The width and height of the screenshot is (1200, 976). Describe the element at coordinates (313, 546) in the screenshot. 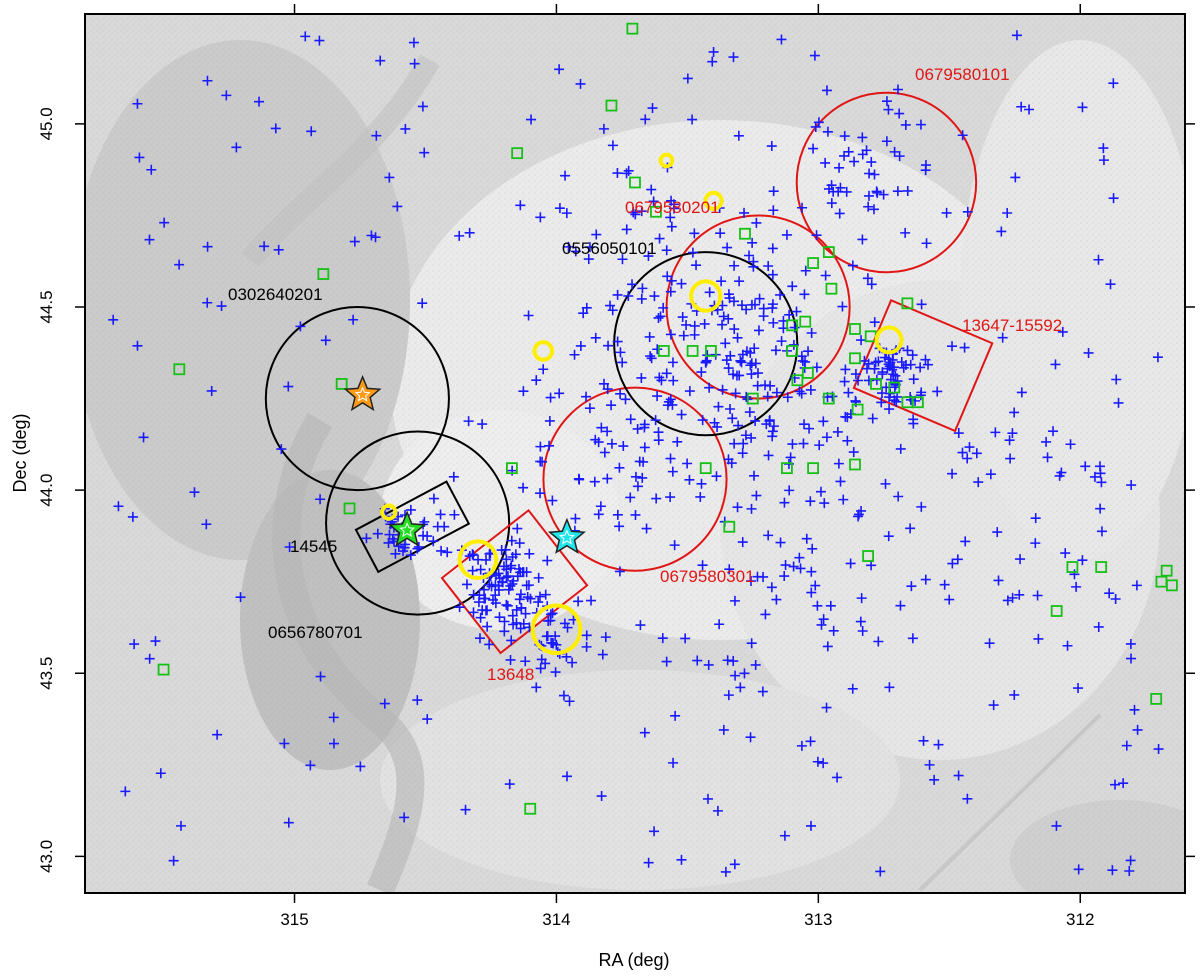

I see `field-label: 14545` at that location.